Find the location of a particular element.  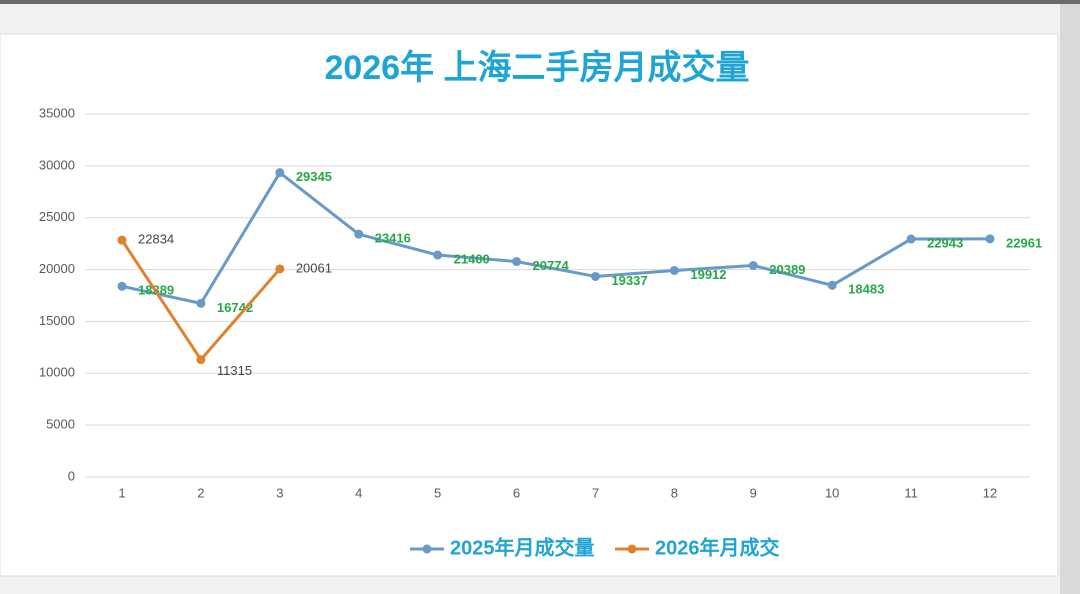

data-label: 19337 is located at coordinates (629, 280).